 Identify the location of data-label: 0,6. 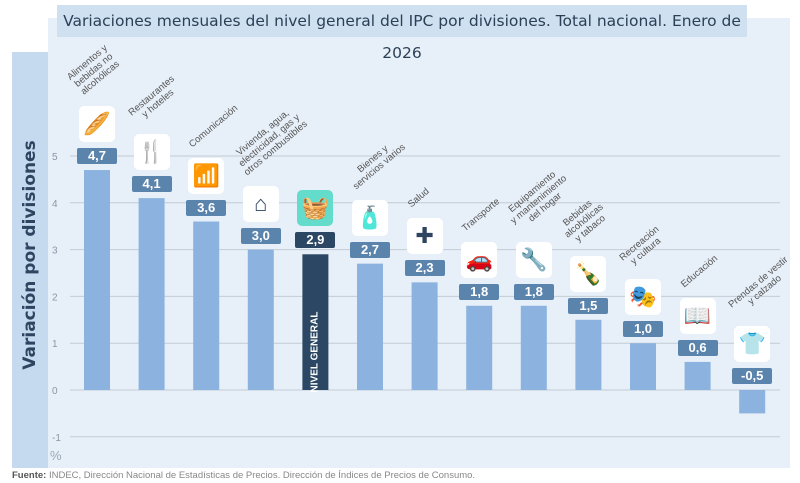
(697, 347).